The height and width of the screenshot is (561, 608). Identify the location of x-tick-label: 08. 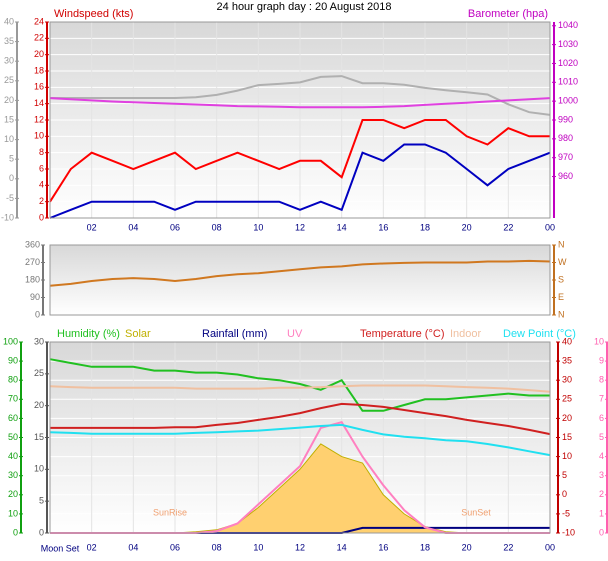
(217, 547).